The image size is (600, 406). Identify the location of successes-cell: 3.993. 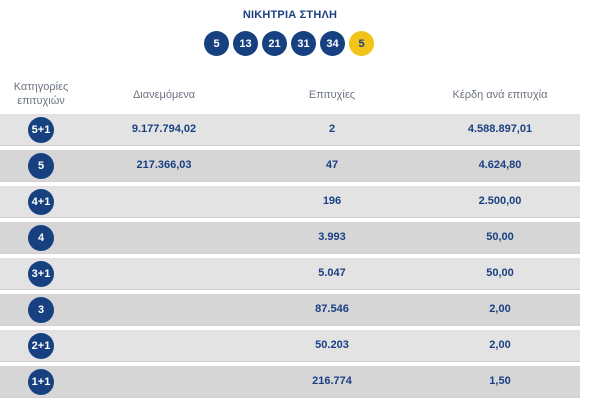
(332, 237).